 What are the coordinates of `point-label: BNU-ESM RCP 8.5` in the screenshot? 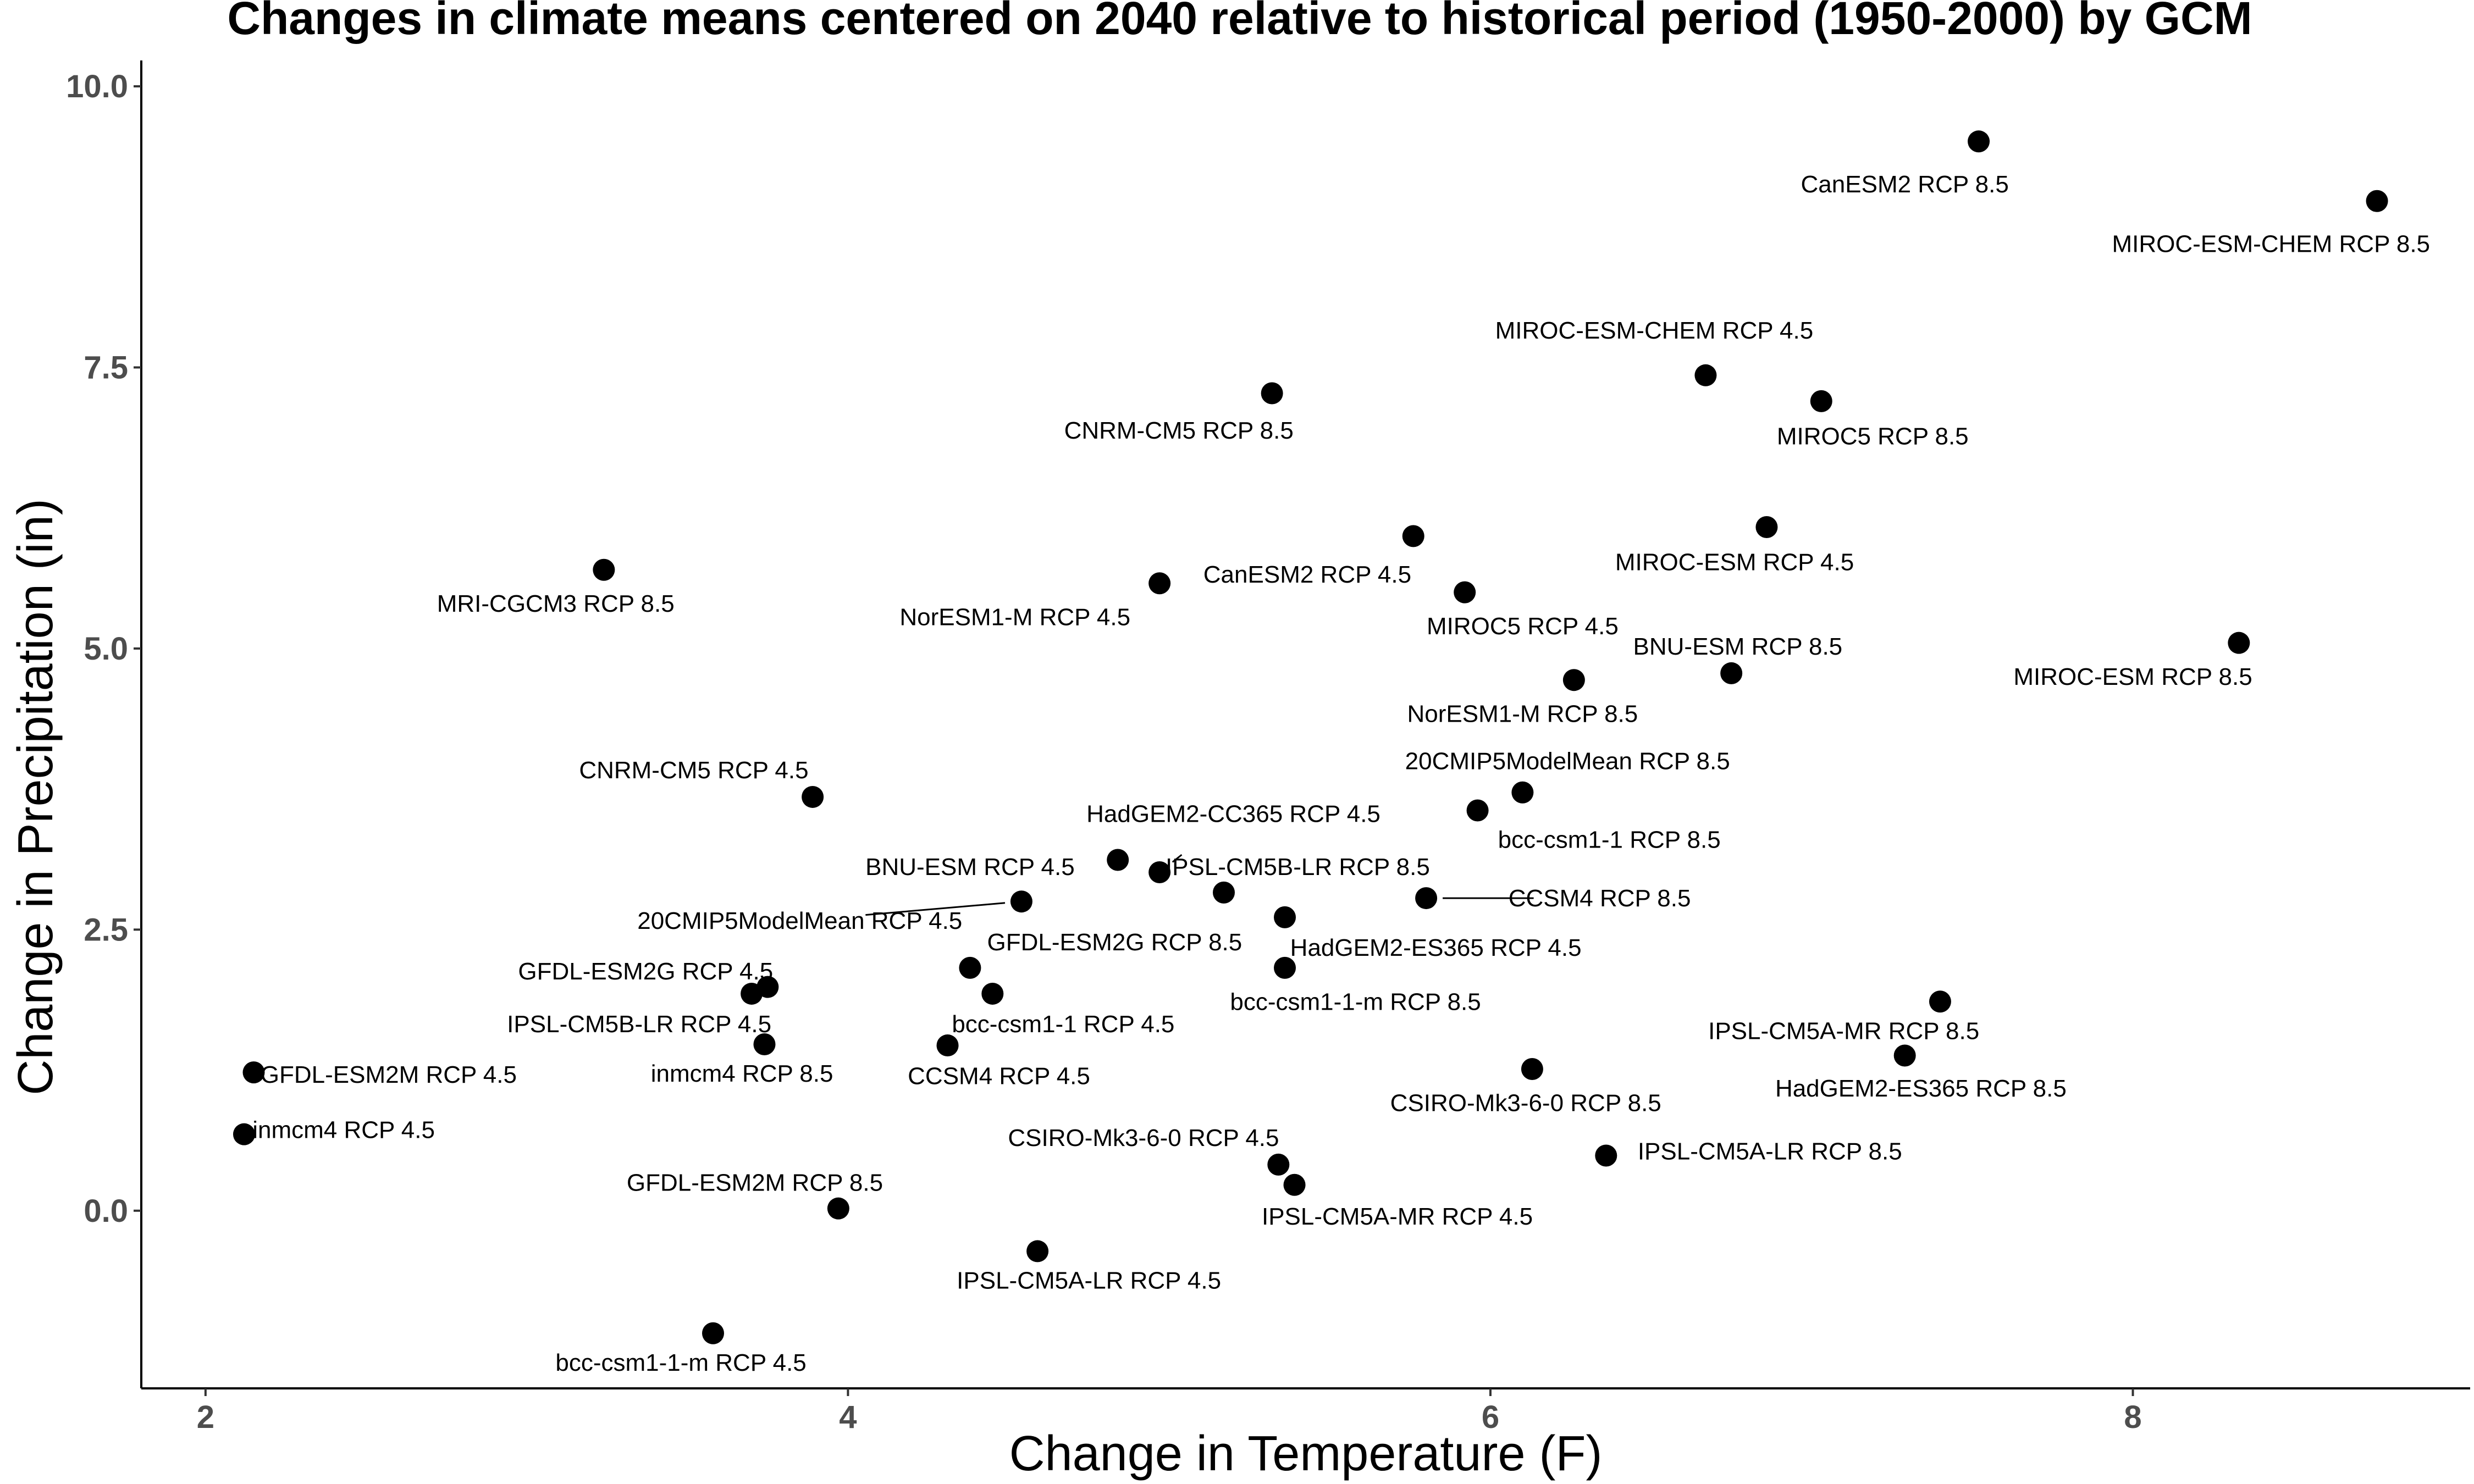 It's located at (1738, 646).